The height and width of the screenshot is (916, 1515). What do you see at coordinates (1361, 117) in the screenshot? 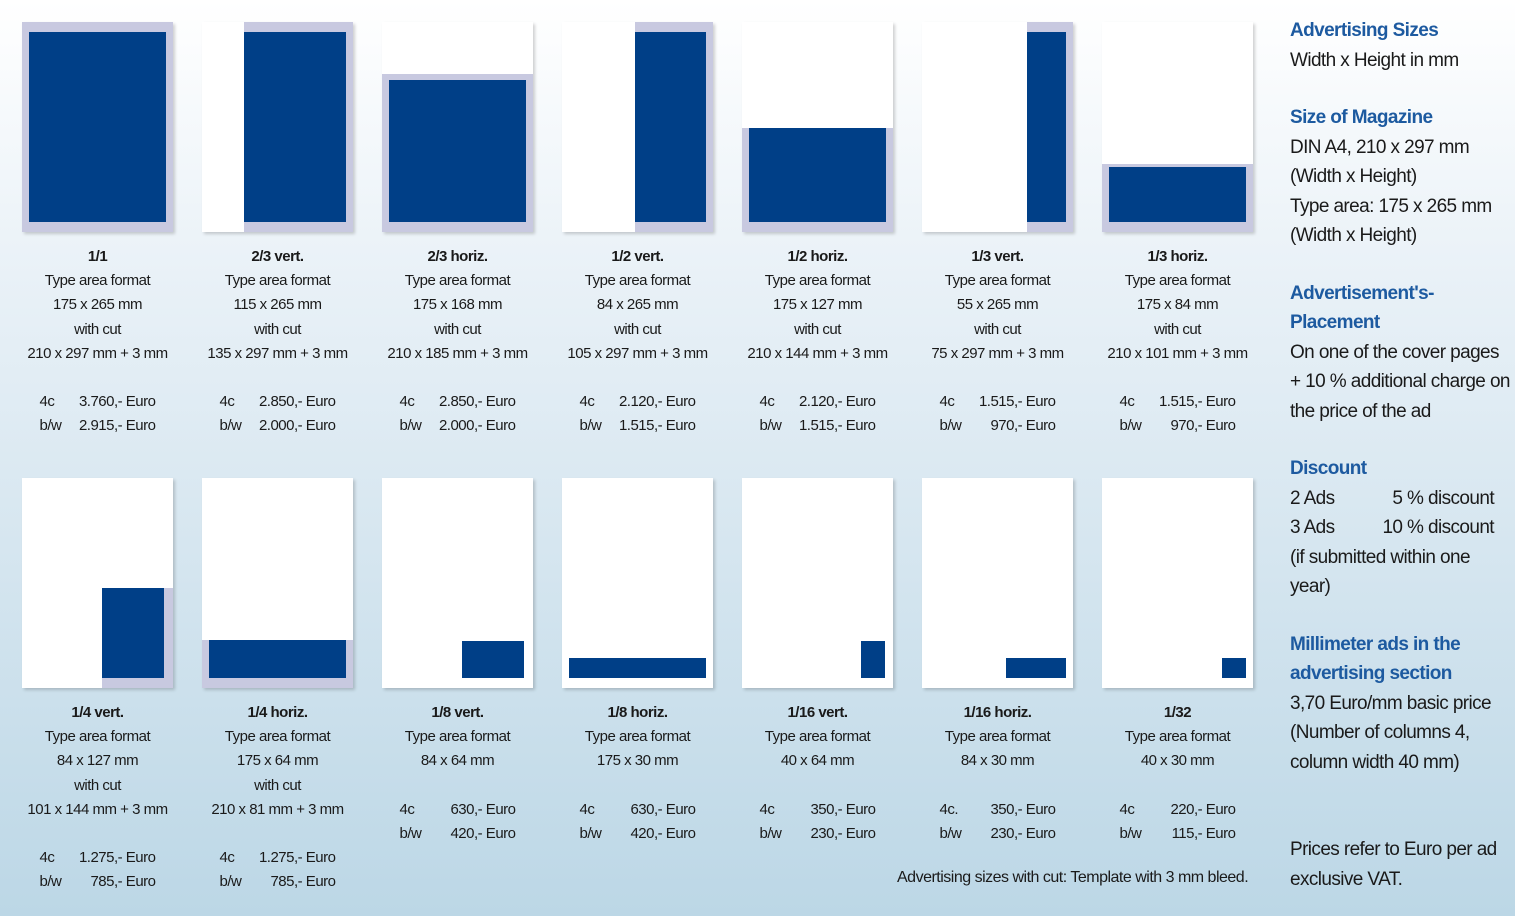
I see `magazine-size-heading: Size of Magazine` at bounding box center [1361, 117].